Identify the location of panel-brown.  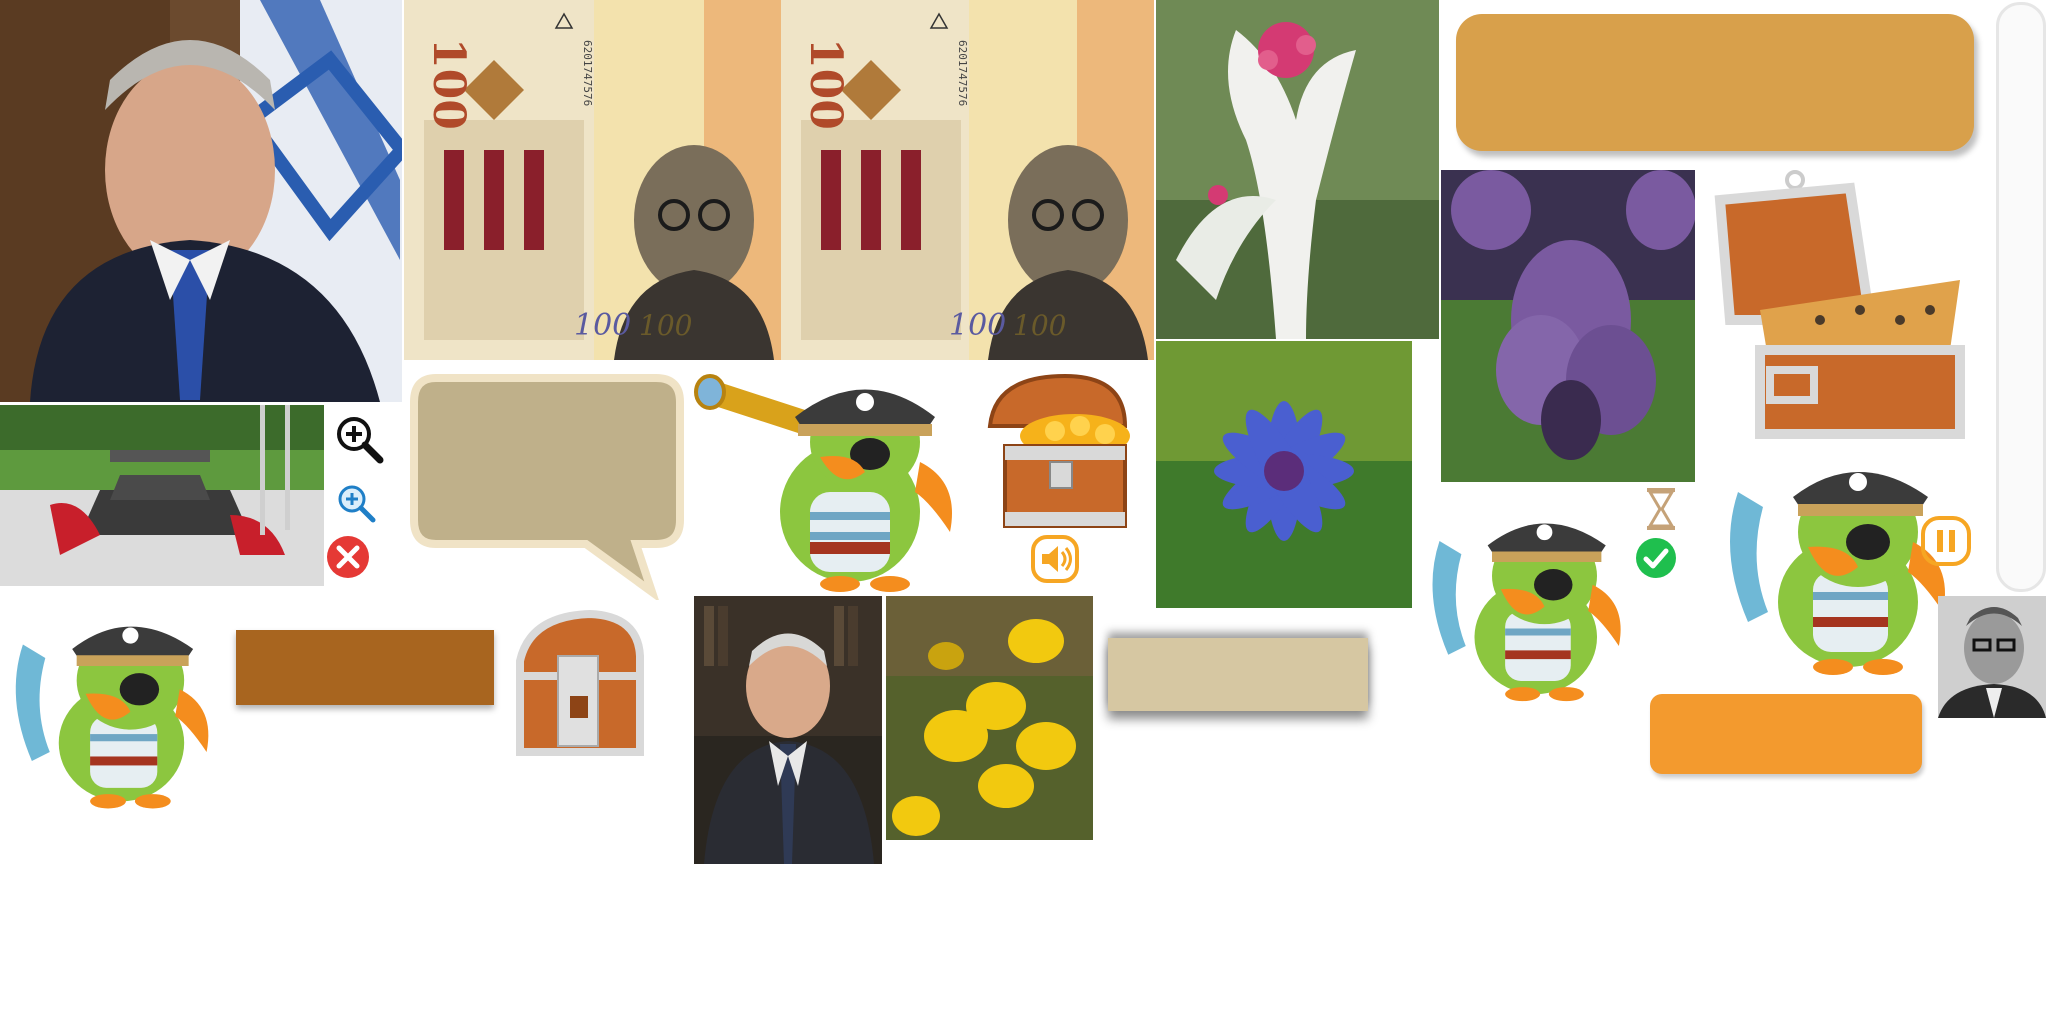
(365, 667).